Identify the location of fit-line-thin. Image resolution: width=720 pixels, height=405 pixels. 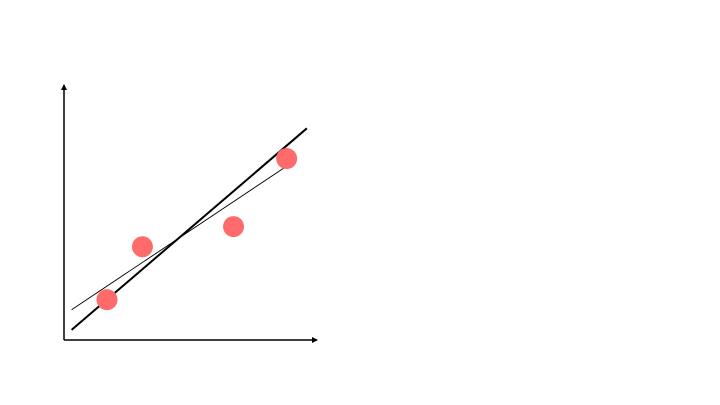
(183, 235).